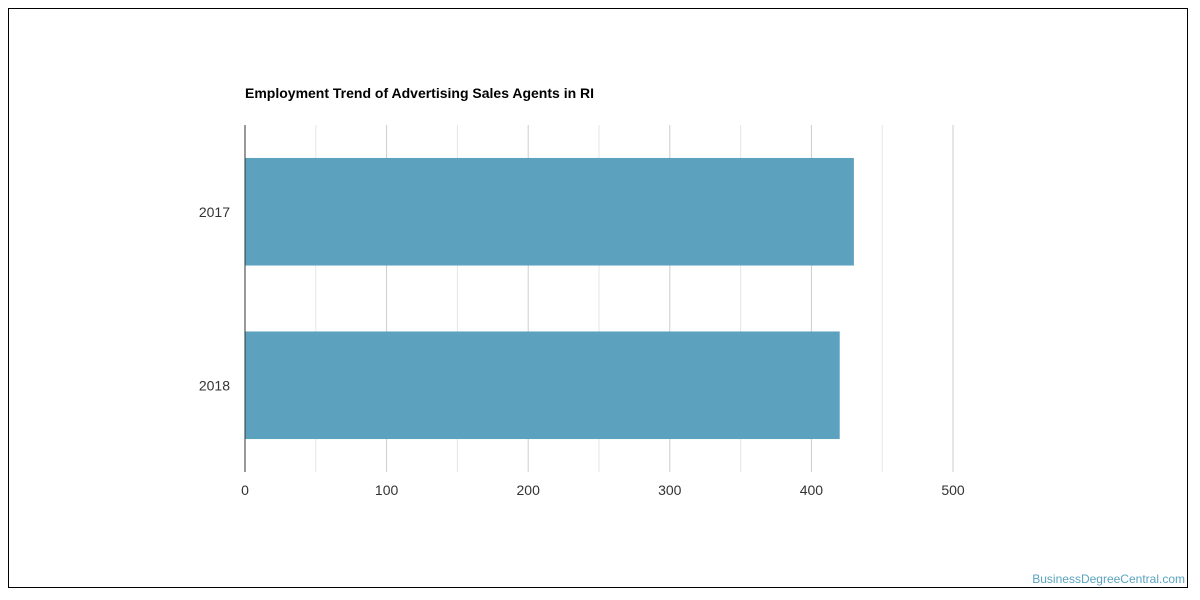 The height and width of the screenshot is (600, 1200). I want to click on watermark-text: BusinessDegreeCentral.com, so click(1108, 579).